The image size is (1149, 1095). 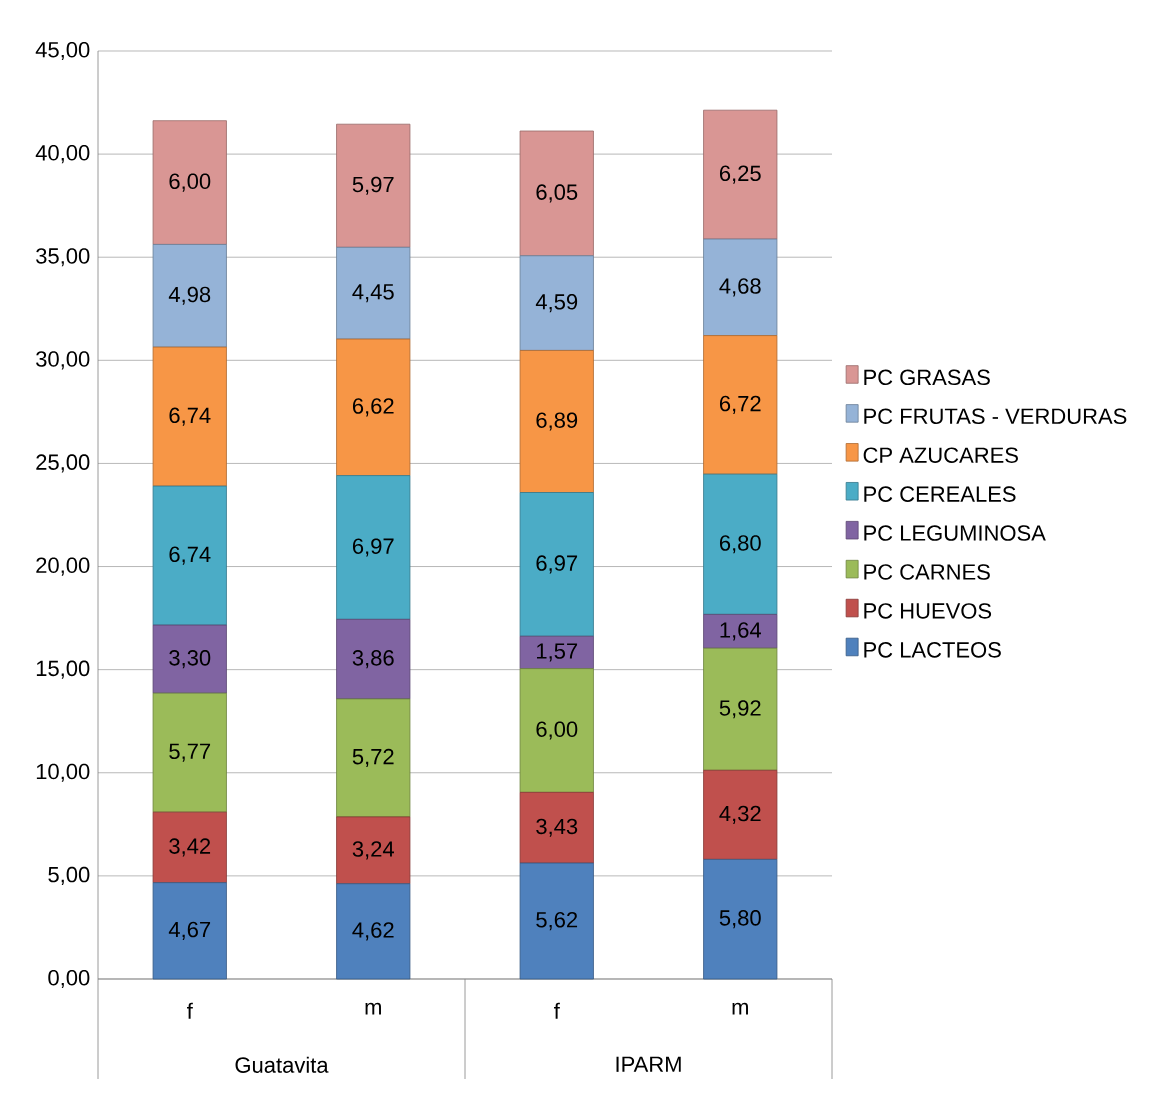 I want to click on data-label: 6,62, so click(x=373, y=407).